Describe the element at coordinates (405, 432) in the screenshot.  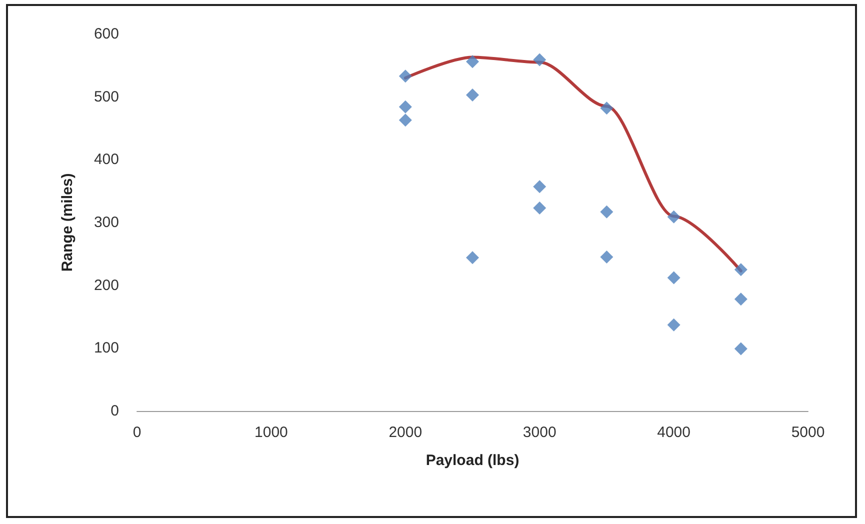
I see `x-tick-label: 2000` at that location.